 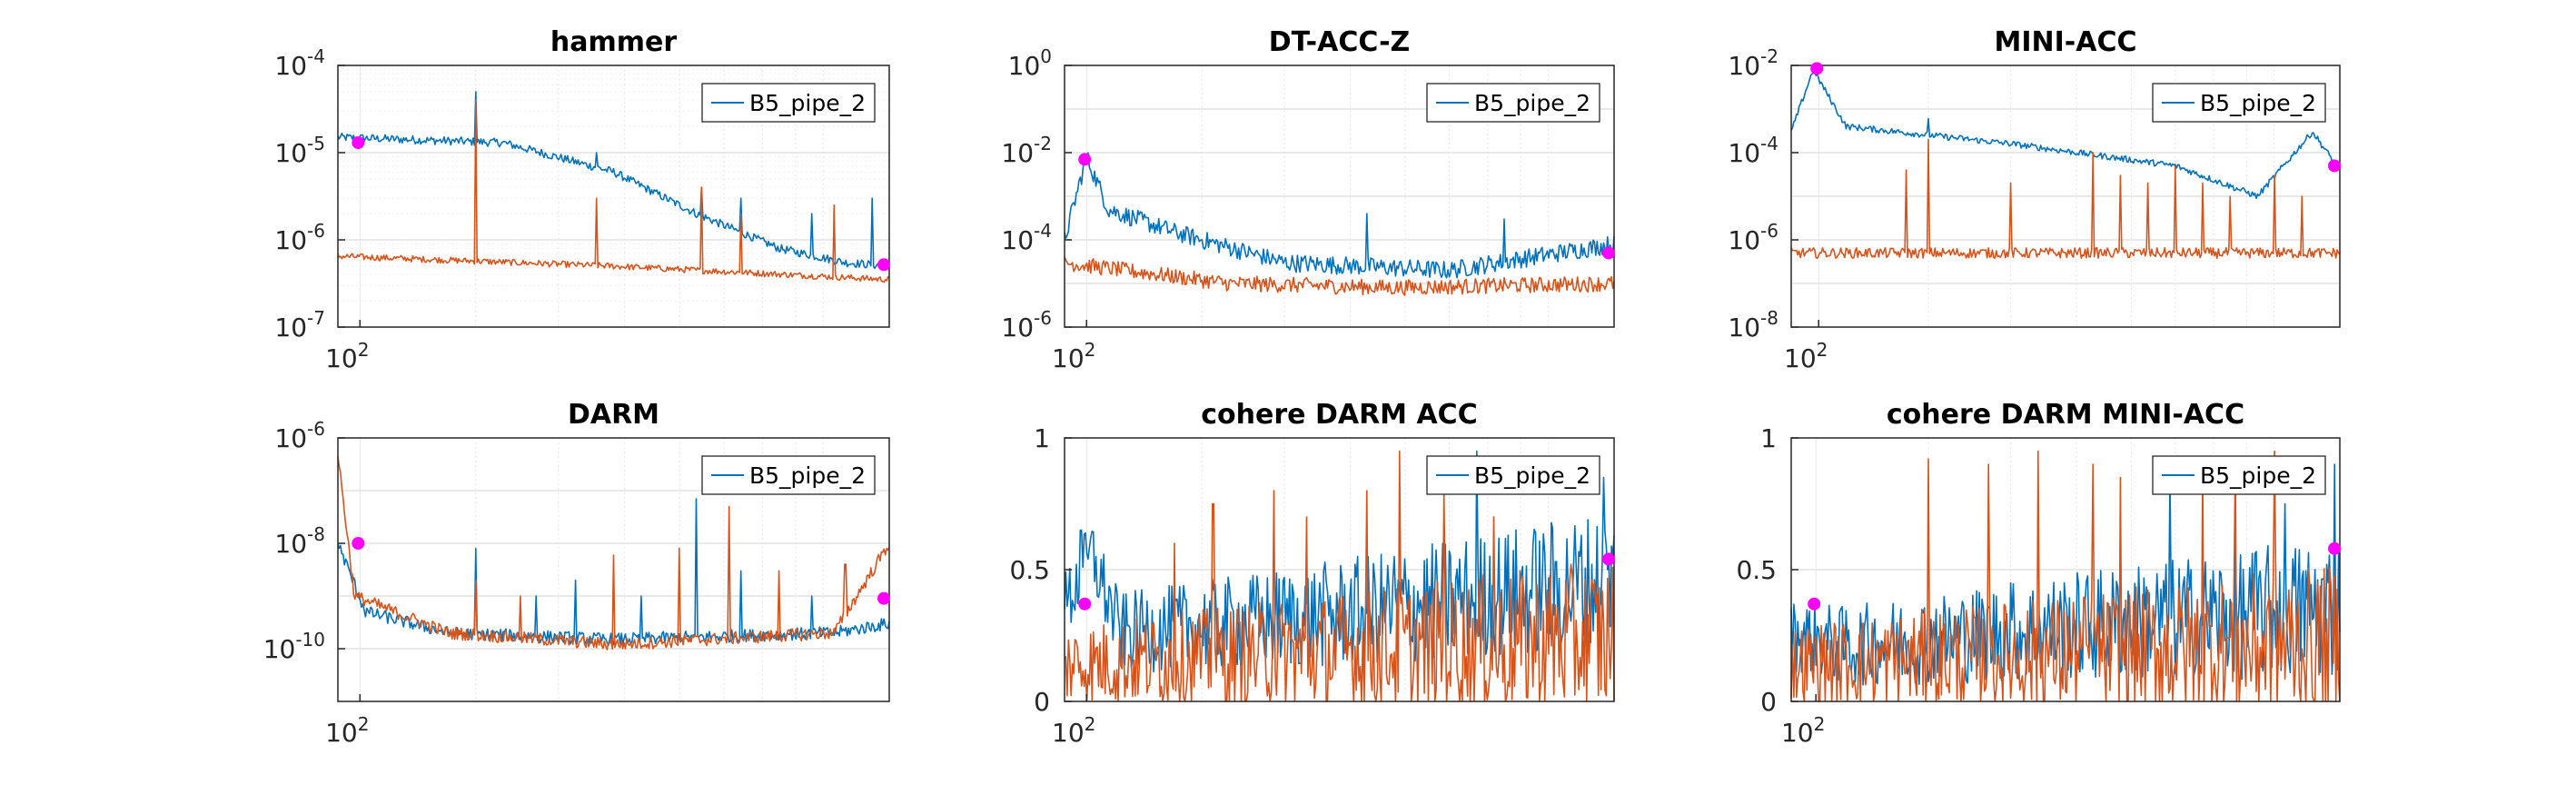 I want to click on chart-panel-6: 0 0.5 1 102 cohere DARM MINI-ACC B5_pipe_2, so click(x=2039, y=573).